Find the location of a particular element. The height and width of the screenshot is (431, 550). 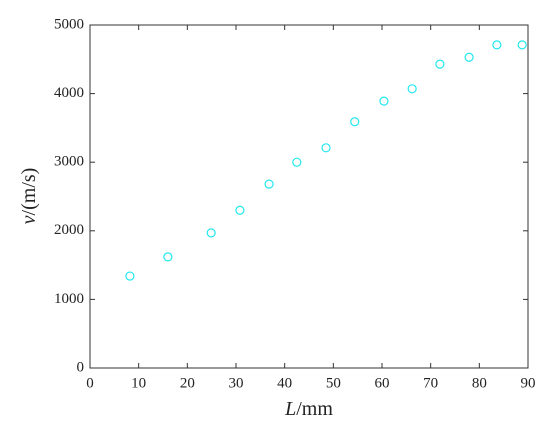

x-tick-label: 10 is located at coordinates (138, 383).